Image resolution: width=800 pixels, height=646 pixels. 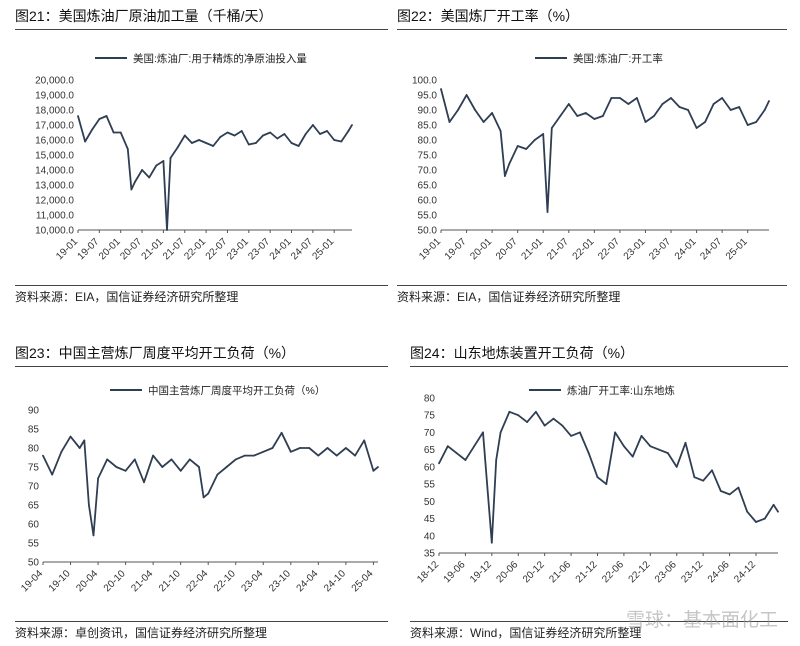 I want to click on chart-title: 图24：山东地炼装置开工负荷（%）, so click(x=522, y=353).